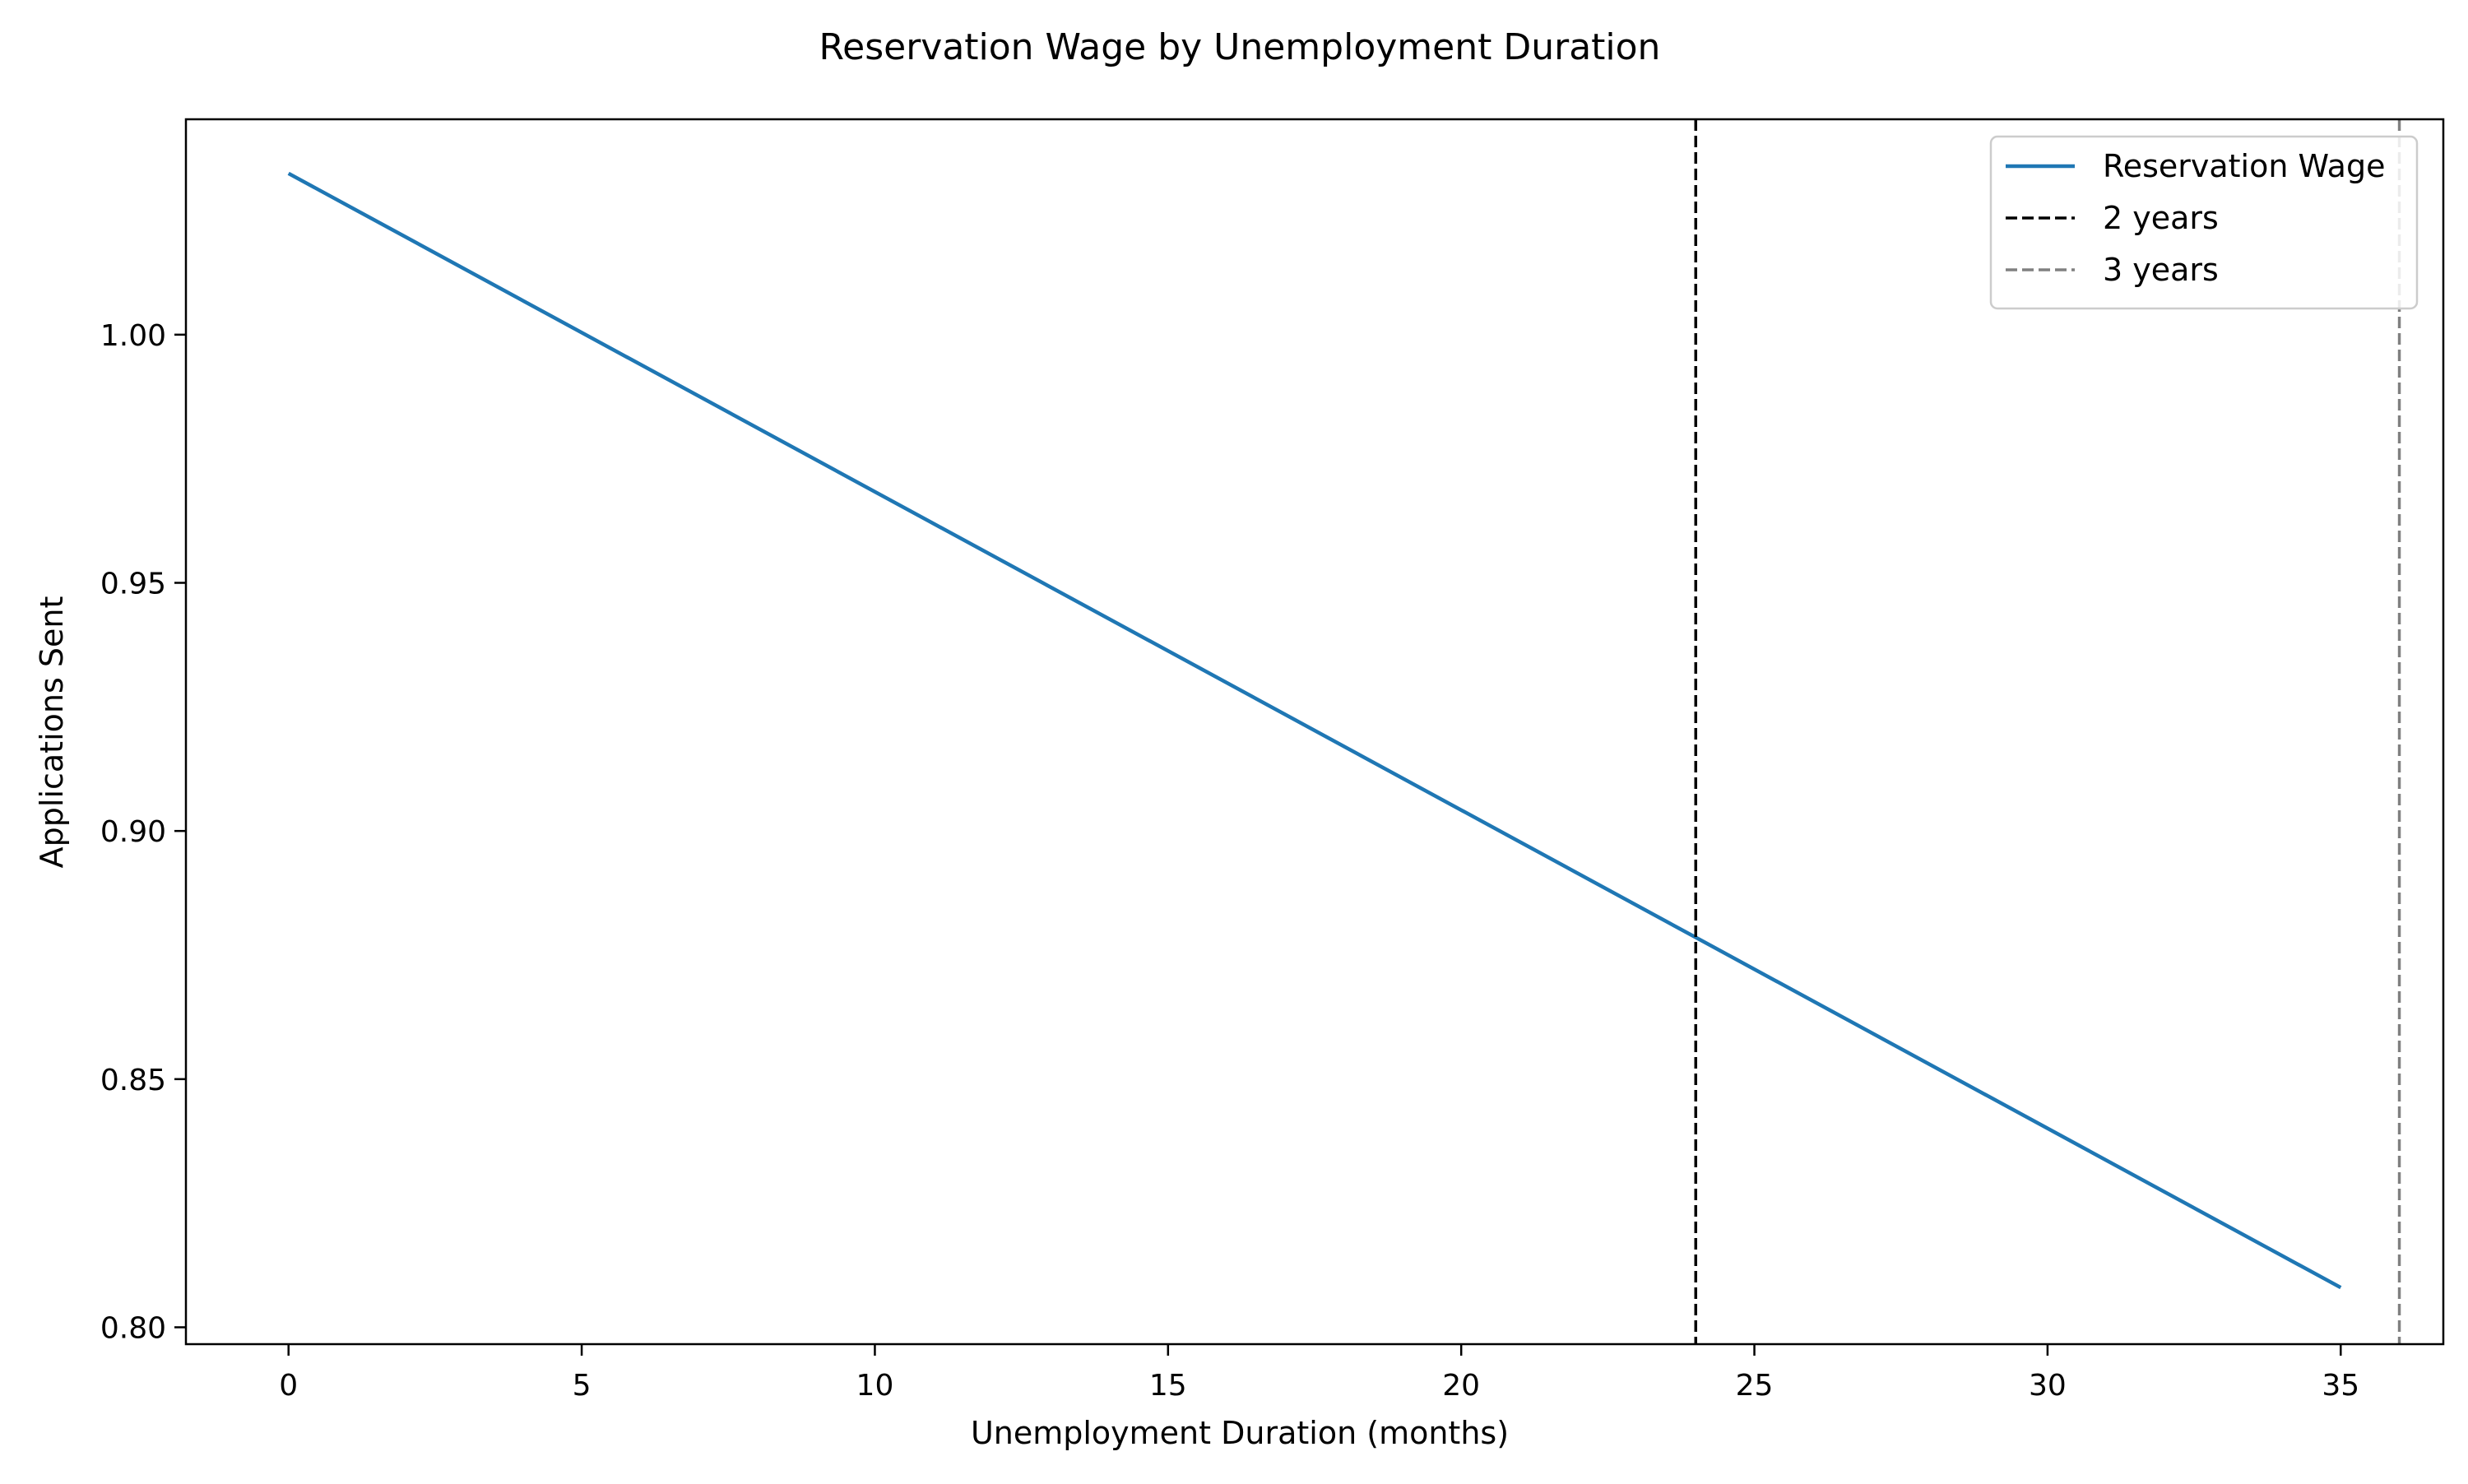  Describe the element at coordinates (133, 336) in the screenshot. I see `y-tick-label-4: 1.00` at that location.